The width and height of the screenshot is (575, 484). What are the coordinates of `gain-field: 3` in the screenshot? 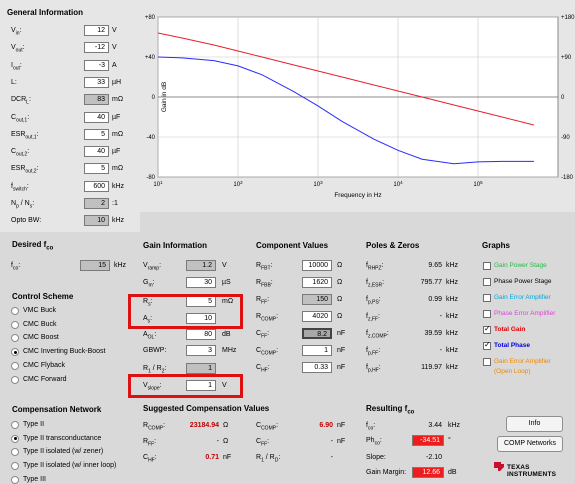 It's located at (201, 350).